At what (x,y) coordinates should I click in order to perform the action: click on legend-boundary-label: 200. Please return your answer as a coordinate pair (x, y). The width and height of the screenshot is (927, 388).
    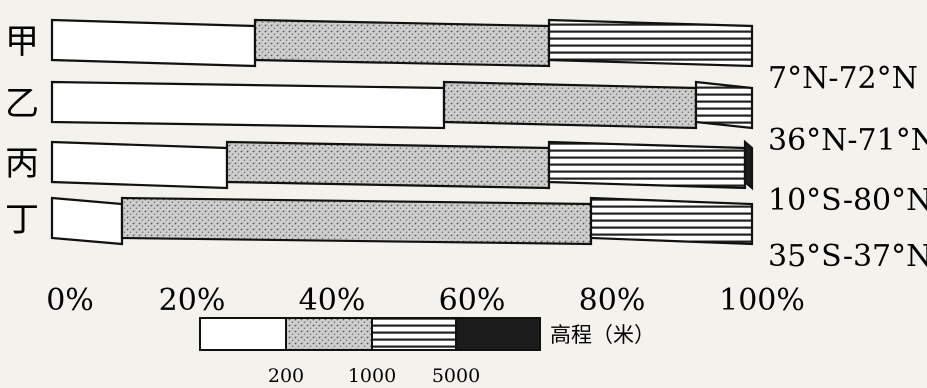
    Looking at the image, I should click on (286, 376).